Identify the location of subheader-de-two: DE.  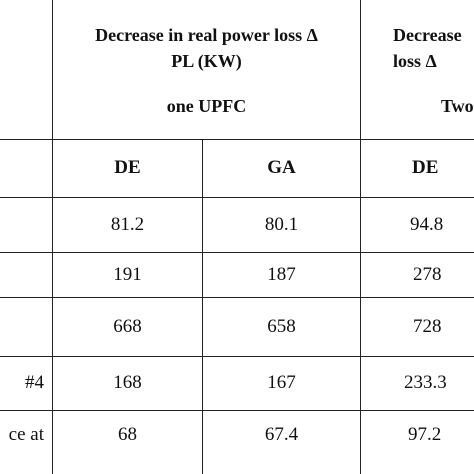
(425, 168).